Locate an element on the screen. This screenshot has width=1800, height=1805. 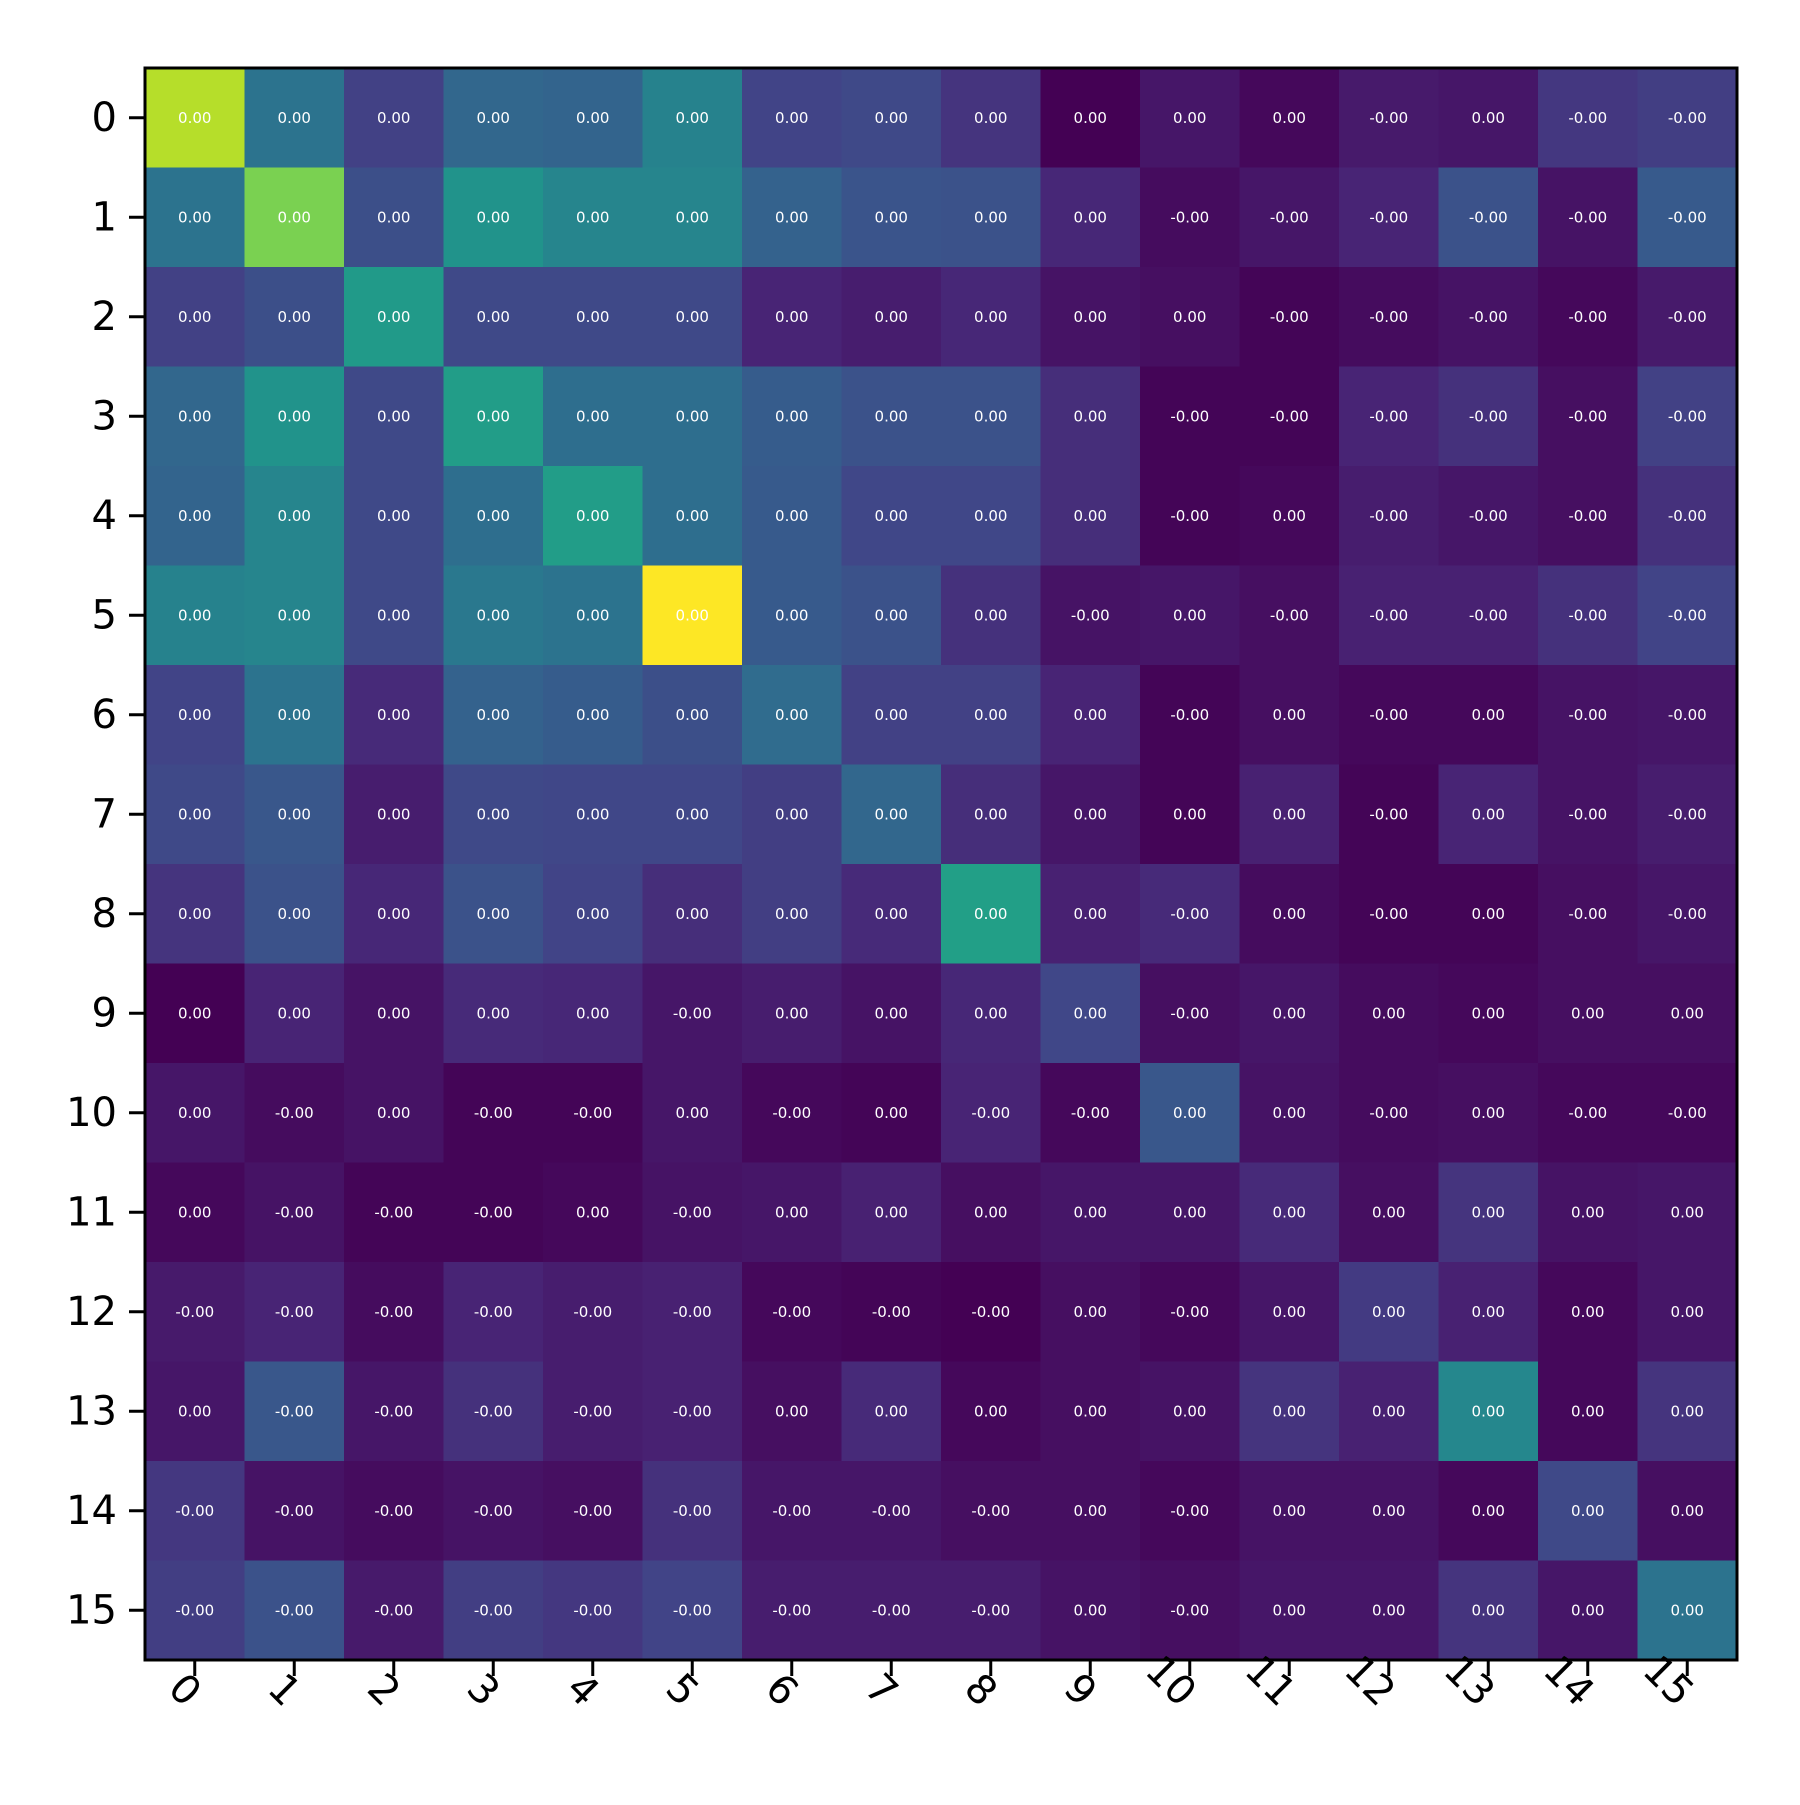
x-tick-label: 7 is located at coordinates (881, 1690).